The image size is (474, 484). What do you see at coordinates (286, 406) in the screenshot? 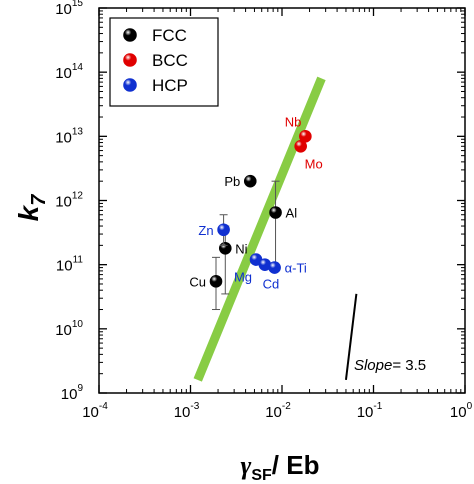
I see `x-tick-exp: -2` at bounding box center [286, 406].